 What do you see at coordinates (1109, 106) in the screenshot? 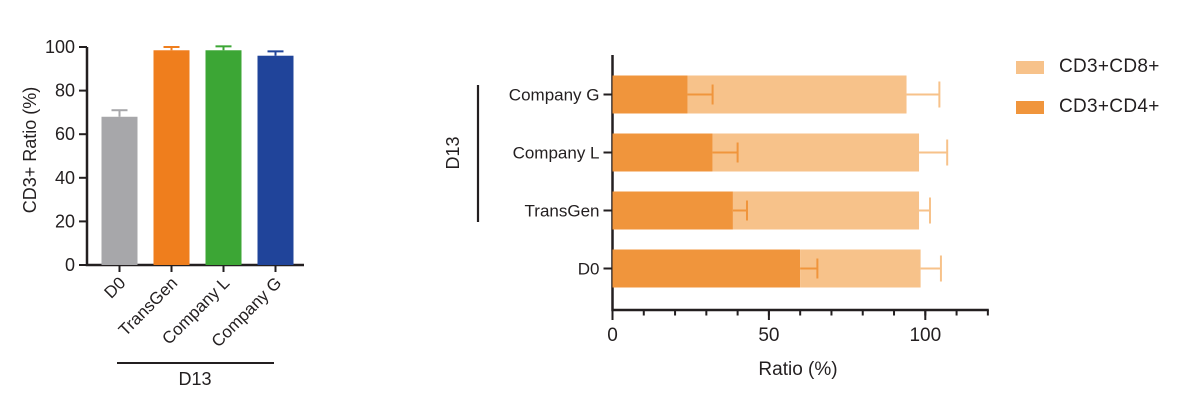
I see `legend-label-cd4: CD3+CD4+` at bounding box center [1109, 106].